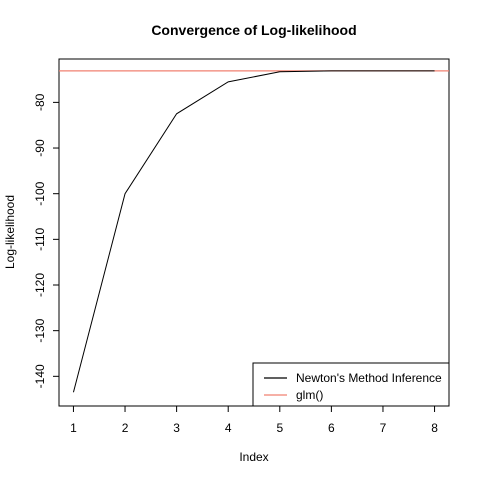  What do you see at coordinates (40, 285) in the screenshot?
I see `y-tick-label: -120` at bounding box center [40, 285].